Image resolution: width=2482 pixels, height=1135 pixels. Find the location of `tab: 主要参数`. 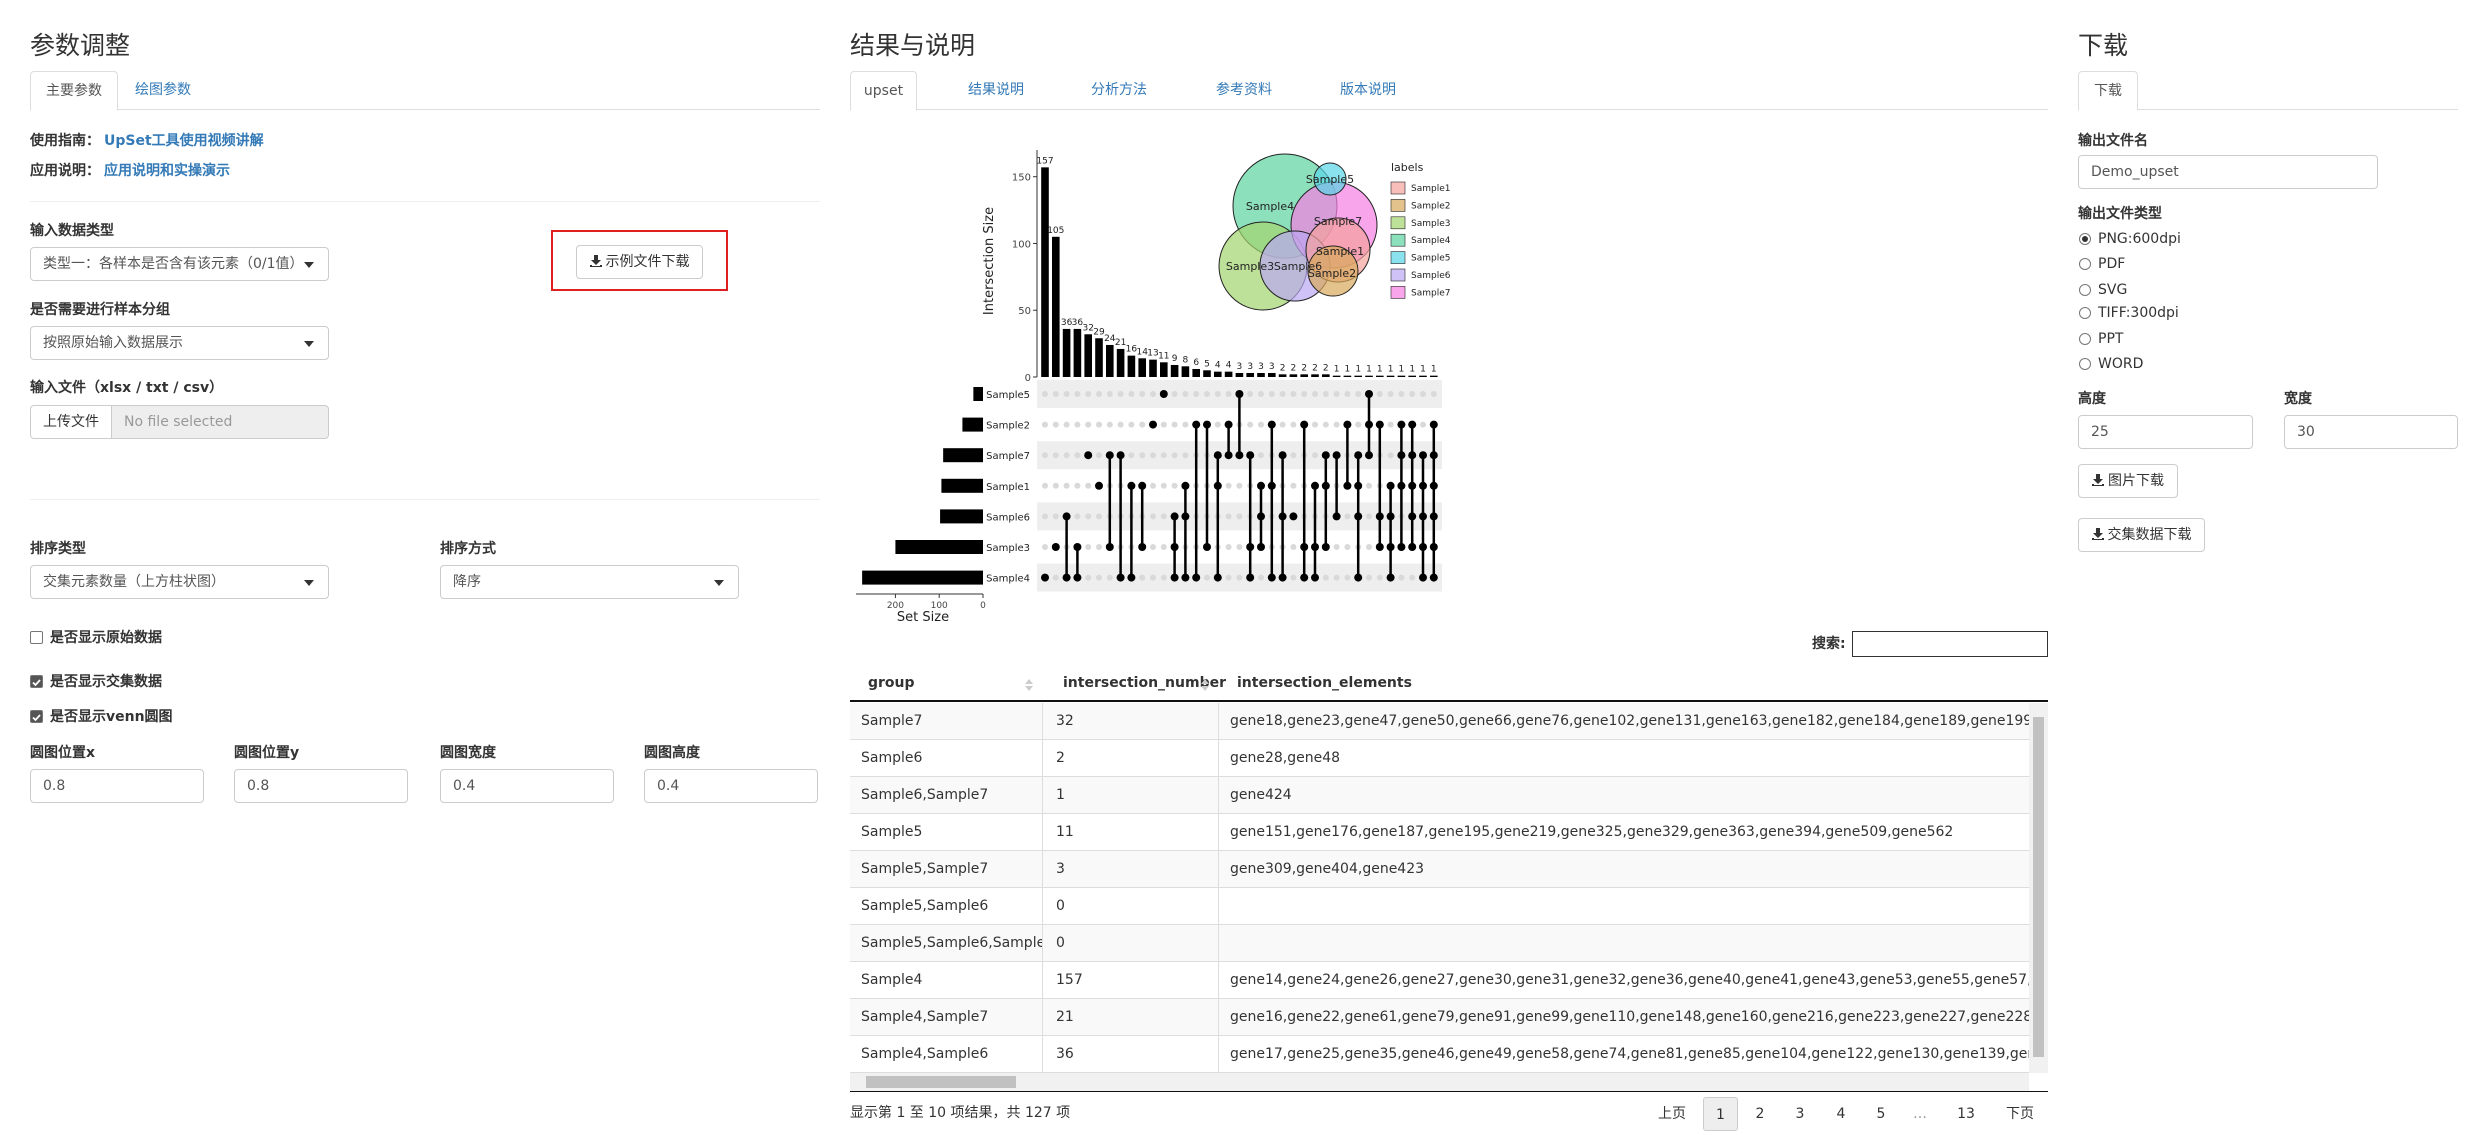

tab: 主要参数 is located at coordinates (74, 91).